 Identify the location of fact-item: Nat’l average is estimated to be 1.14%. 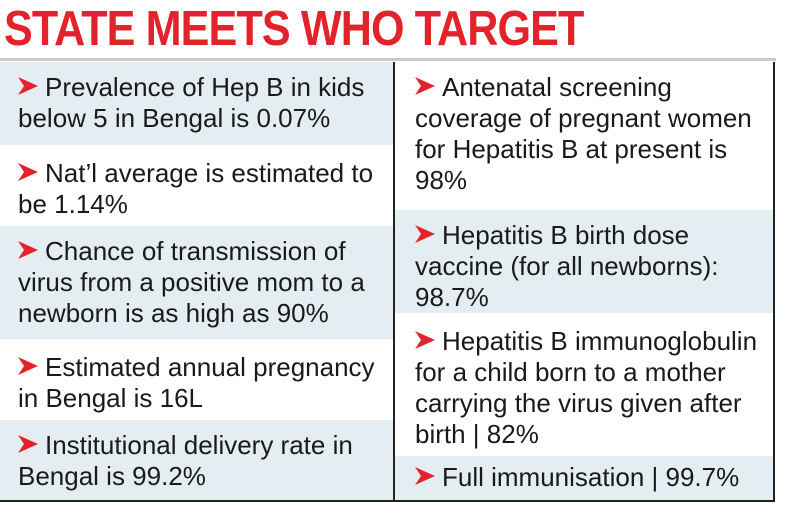
(196, 187).